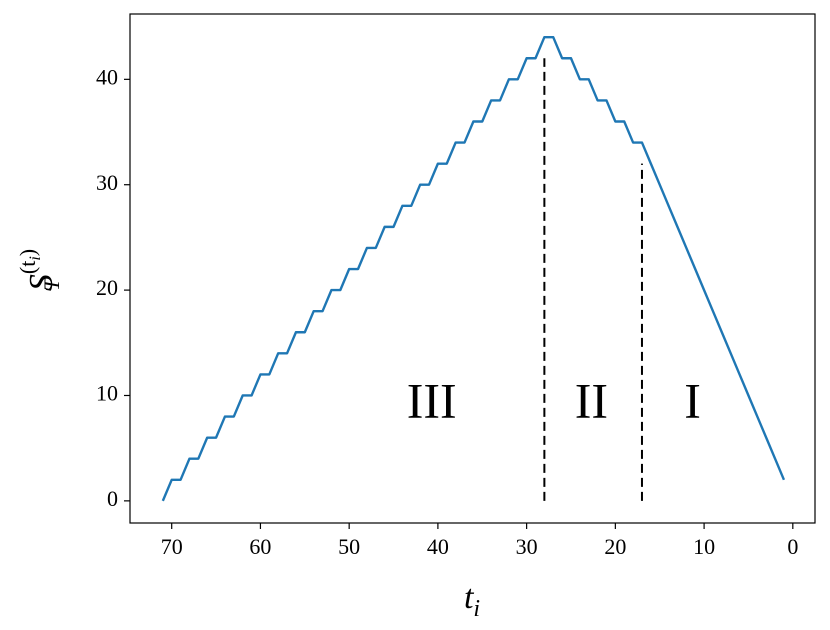  What do you see at coordinates (107, 393) in the screenshot?
I see `y-tick-label: 10` at bounding box center [107, 393].